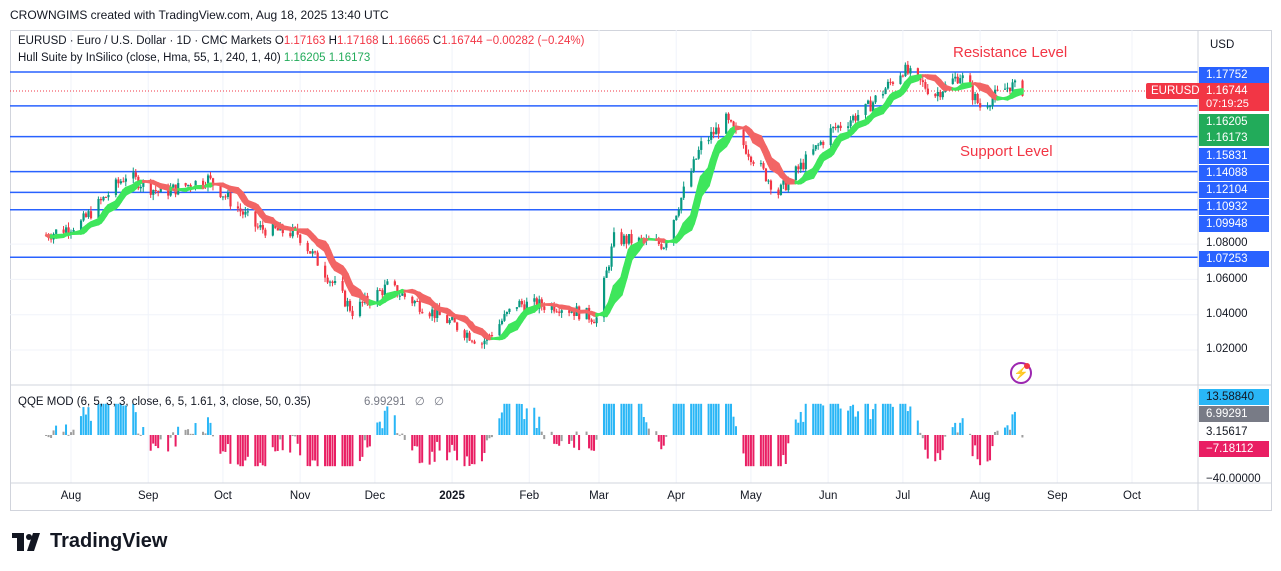 The image size is (1281, 571). I want to click on price-label: 1.10932, so click(1234, 207).